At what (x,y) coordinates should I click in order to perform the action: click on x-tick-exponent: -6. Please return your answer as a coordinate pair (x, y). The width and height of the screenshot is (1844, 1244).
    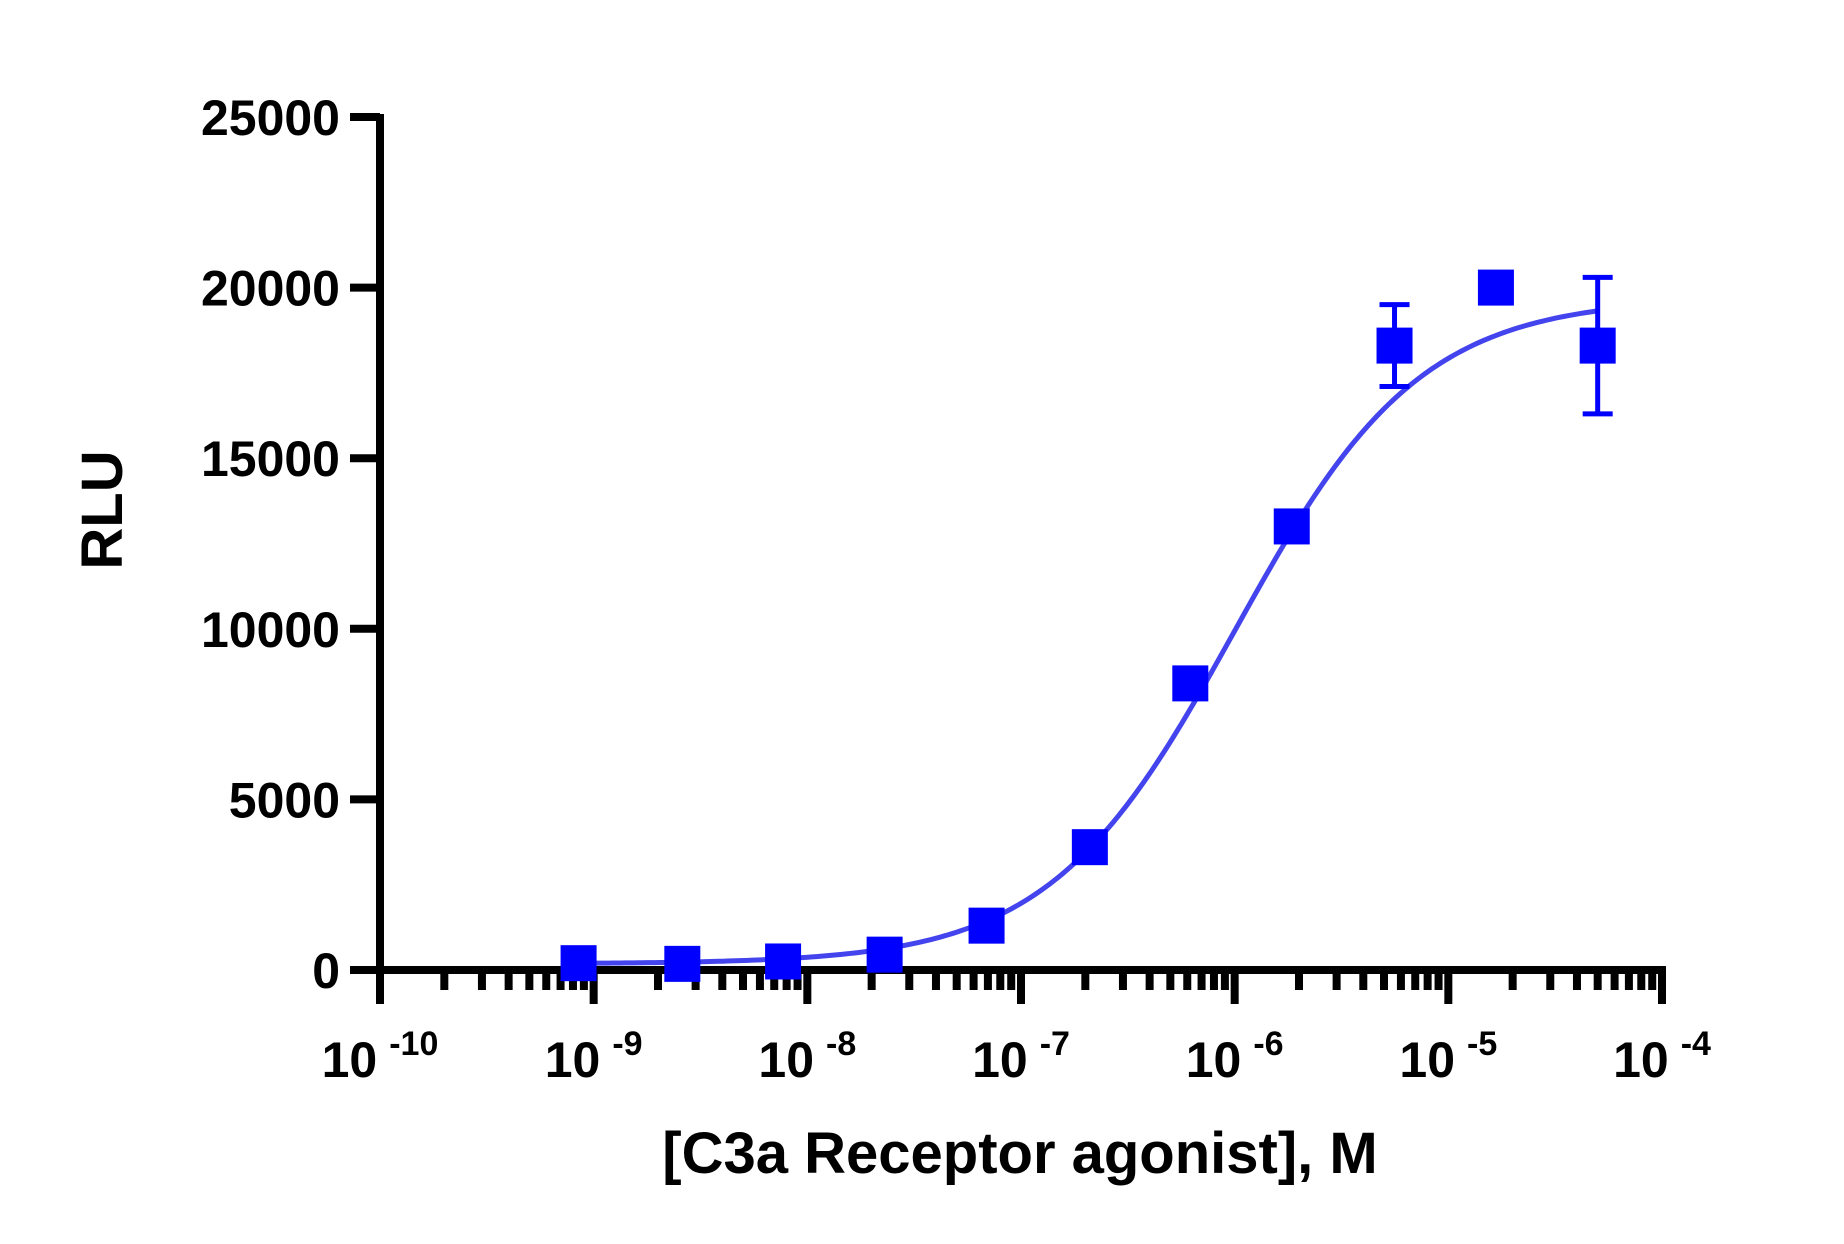
    Looking at the image, I should click on (1268, 1044).